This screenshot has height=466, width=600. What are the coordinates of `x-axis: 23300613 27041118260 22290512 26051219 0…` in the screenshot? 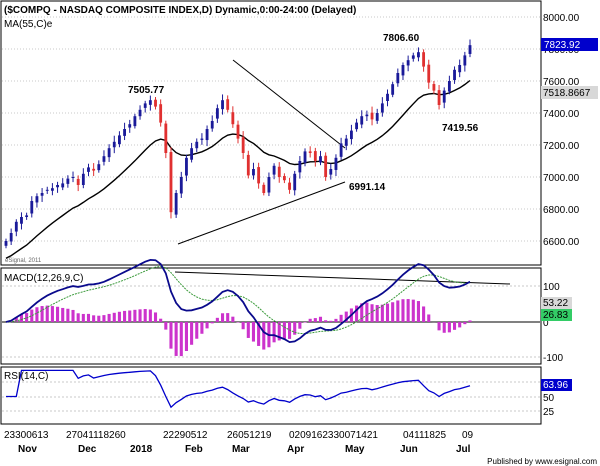 It's located at (239, 442).